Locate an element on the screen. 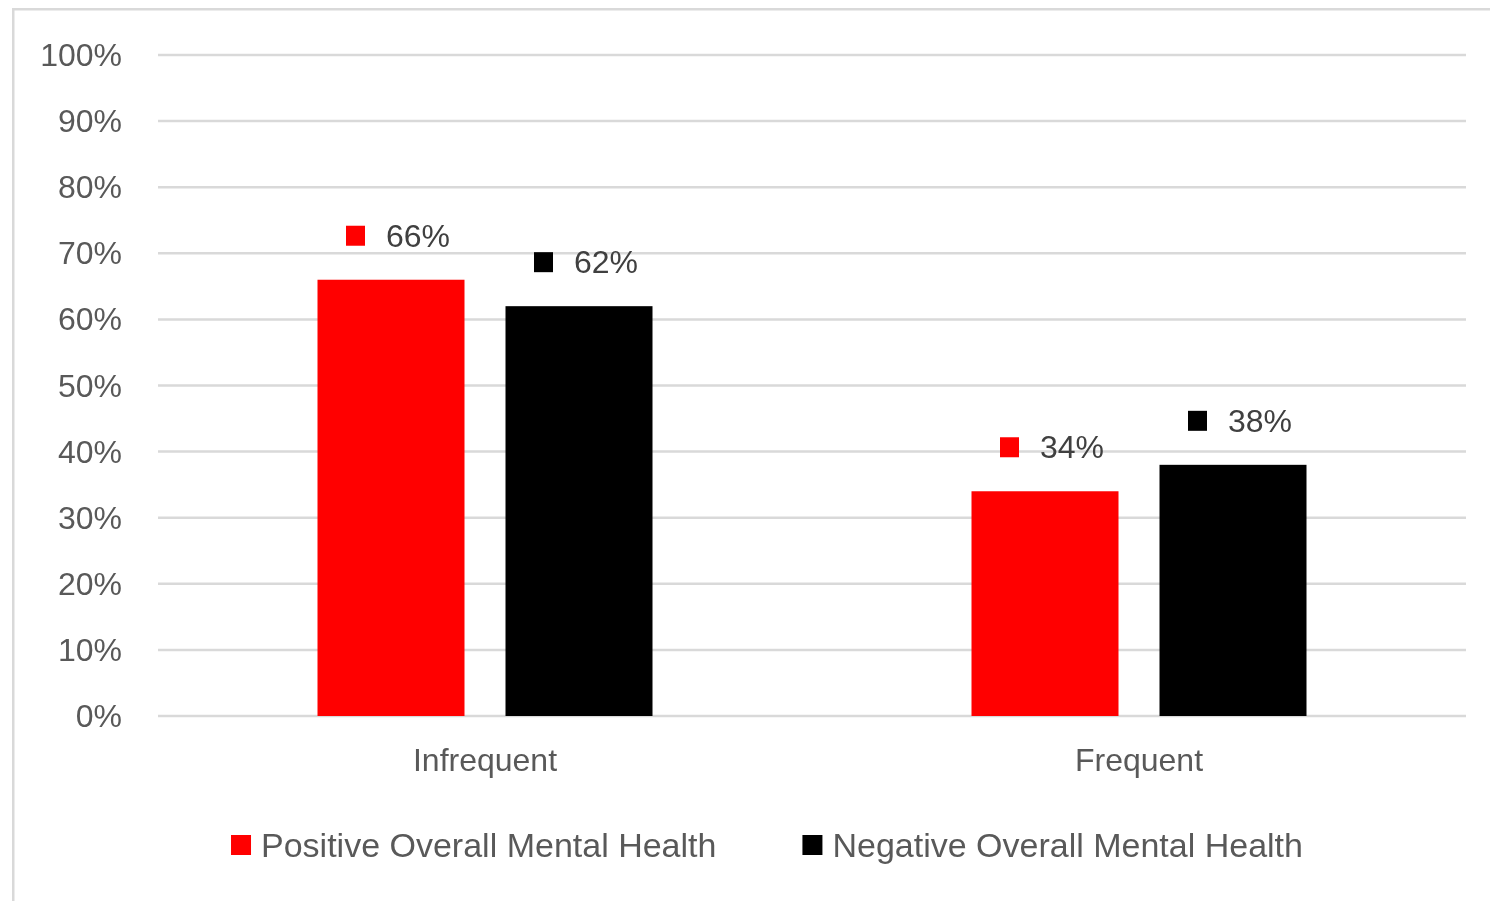 The image size is (1490, 901). data-label: 38% is located at coordinates (1260, 420).